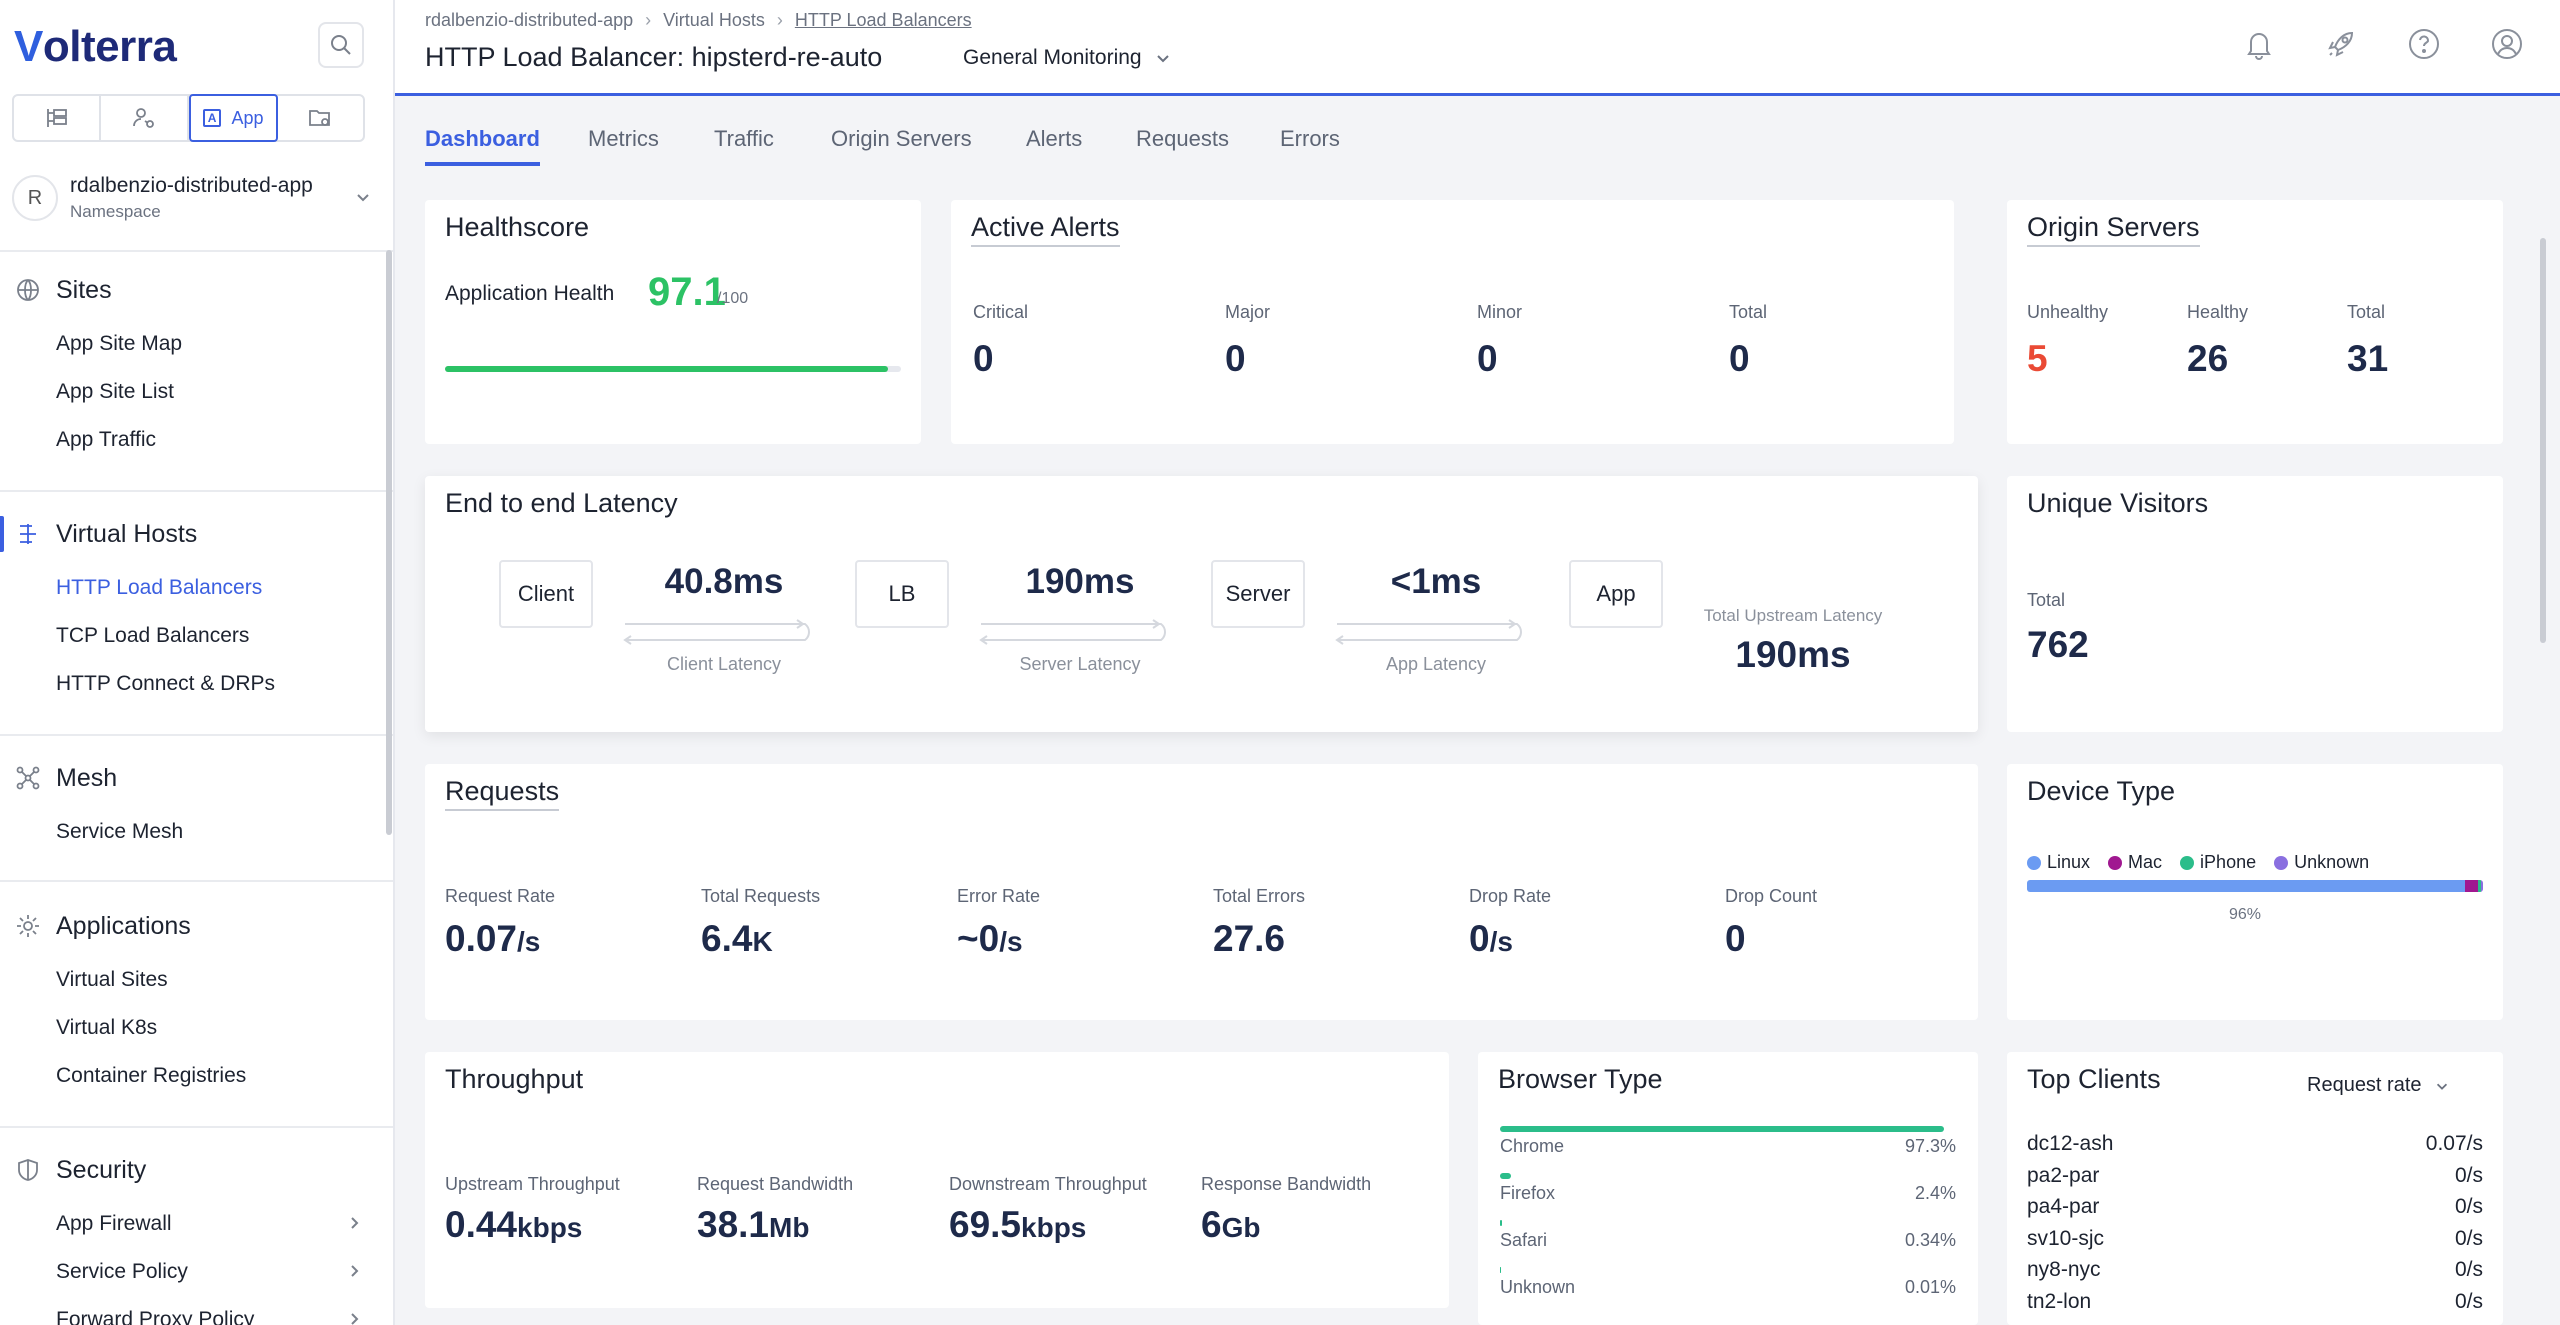 This screenshot has height=1325, width=2560. Describe the element at coordinates (196, 926) in the screenshot. I see `sidebar-section-title: Applications` at that location.